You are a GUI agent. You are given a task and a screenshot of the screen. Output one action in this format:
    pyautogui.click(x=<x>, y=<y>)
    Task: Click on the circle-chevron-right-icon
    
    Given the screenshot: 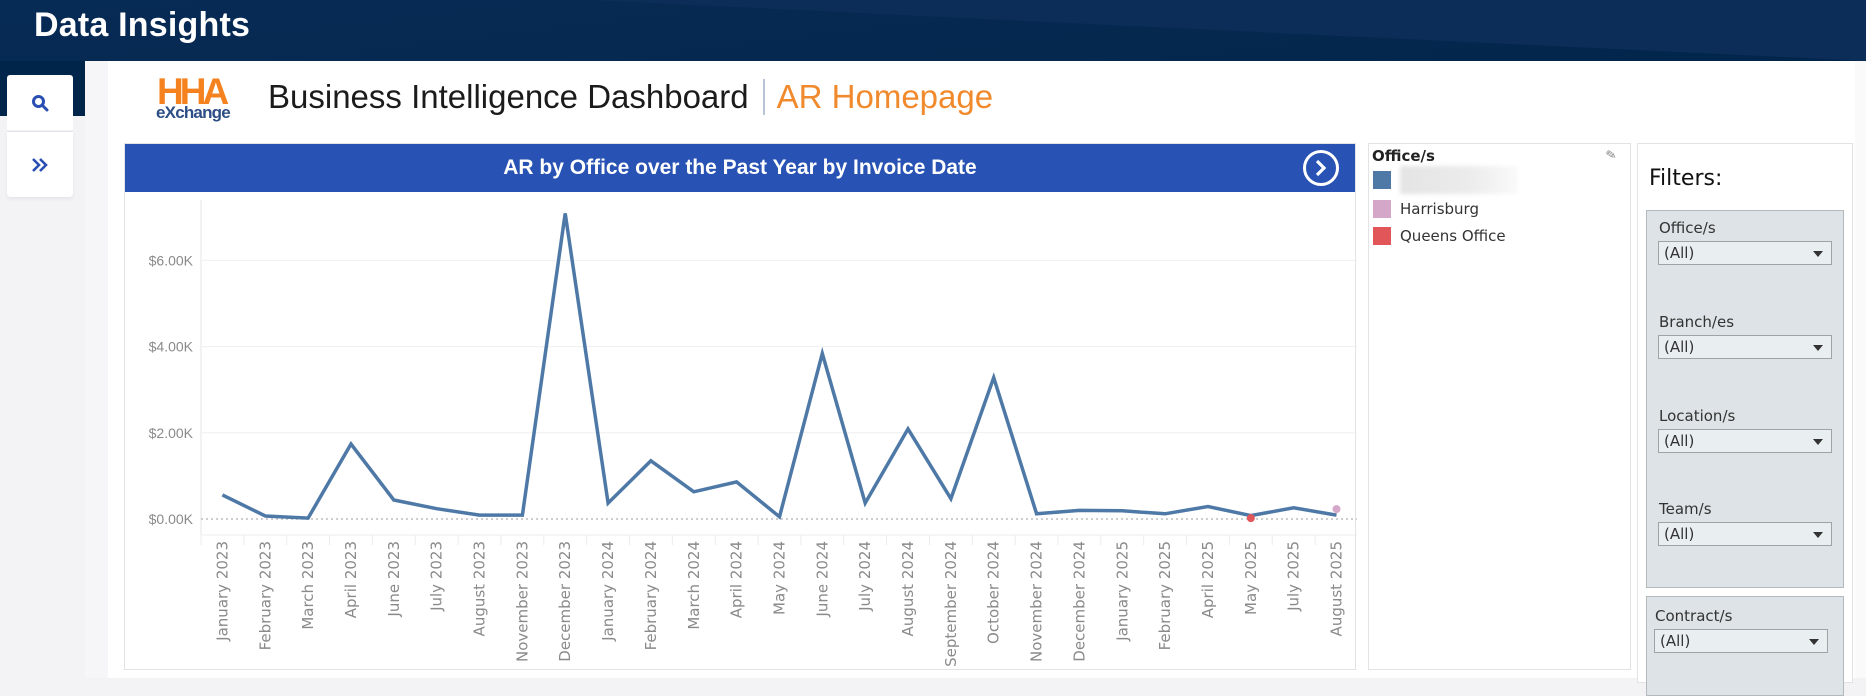 What is the action you would take?
    pyautogui.click(x=1321, y=168)
    